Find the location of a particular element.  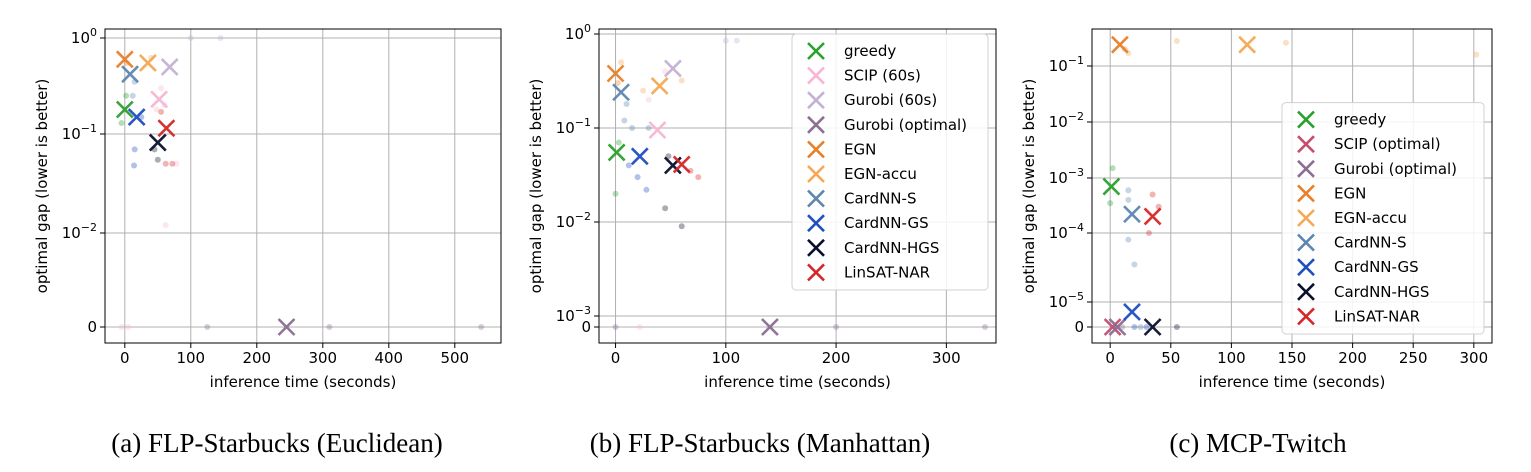

marker-scip-optimal- is located at coordinates (1112, 327).